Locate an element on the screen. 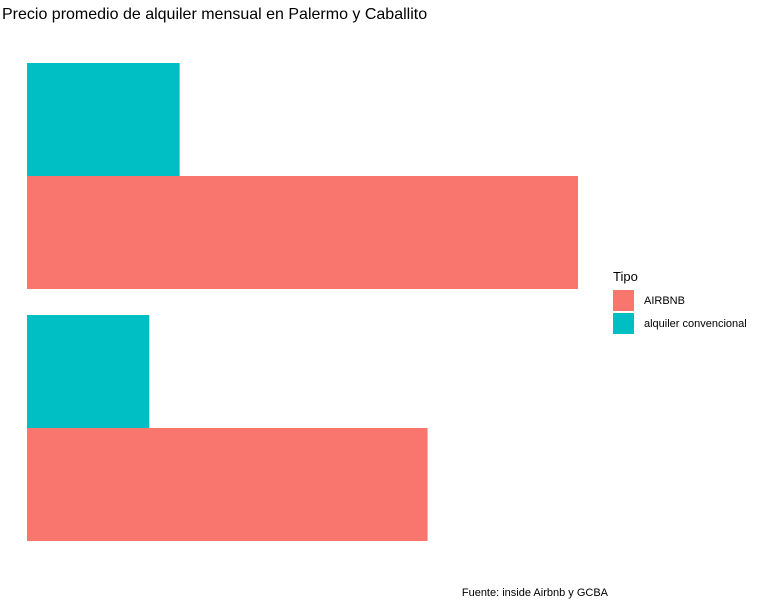 This screenshot has width=760, height=600. legend-swatch-airbnb is located at coordinates (623, 300).